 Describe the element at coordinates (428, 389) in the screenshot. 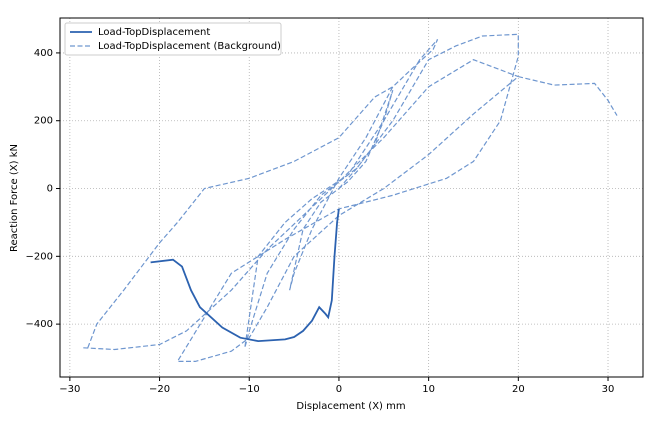

I see `x-tick-label: 10` at that location.